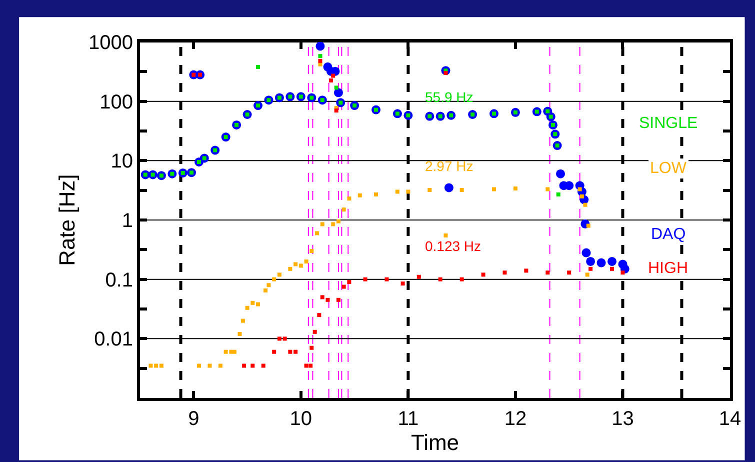  Describe the element at coordinates (194, 419) in the screenshot. I see `x-tick-label: 9` at that location.